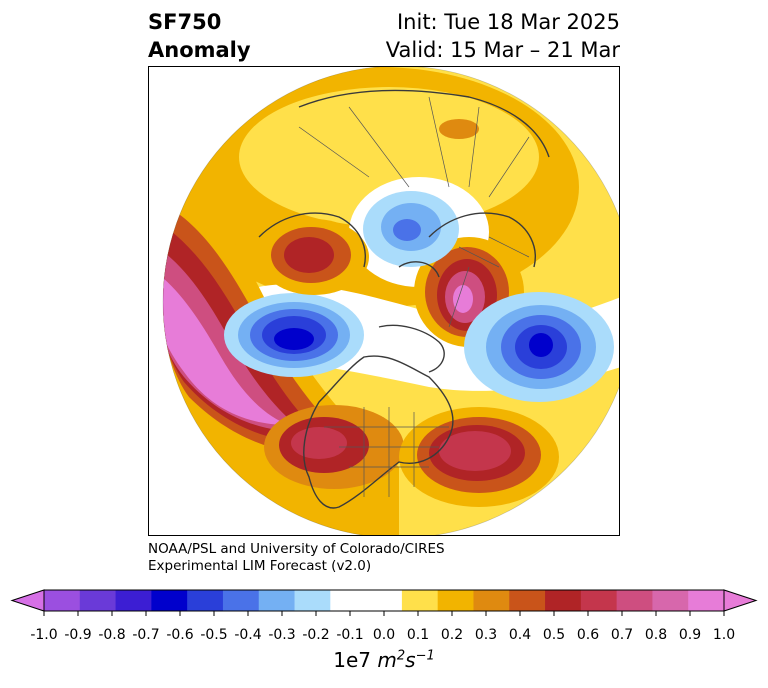 The width and height of the screenshot is (768, 688). What do you see at coordinates (656, 635) in the screenshot?
I see `colorbar-tick-label: 0.8` at bounding box center [656, 635].